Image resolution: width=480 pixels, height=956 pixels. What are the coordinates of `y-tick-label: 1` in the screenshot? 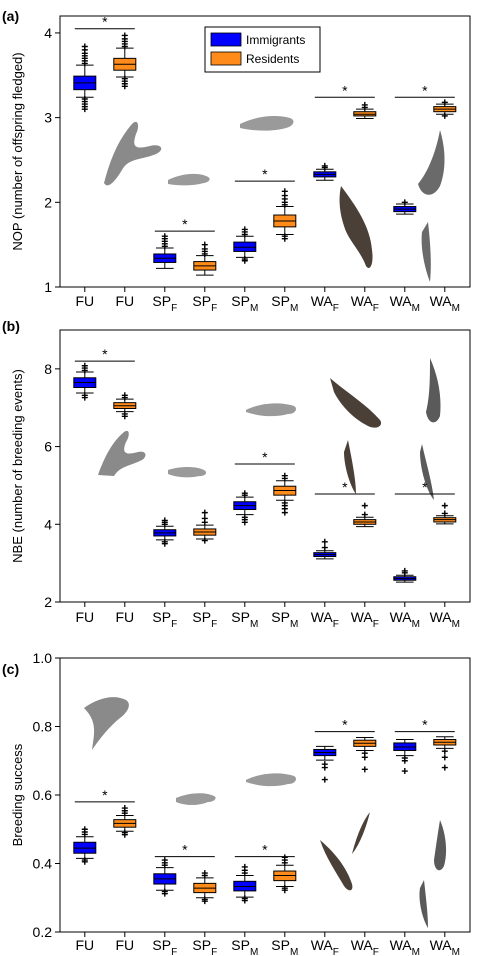 It's located at (48, 287).